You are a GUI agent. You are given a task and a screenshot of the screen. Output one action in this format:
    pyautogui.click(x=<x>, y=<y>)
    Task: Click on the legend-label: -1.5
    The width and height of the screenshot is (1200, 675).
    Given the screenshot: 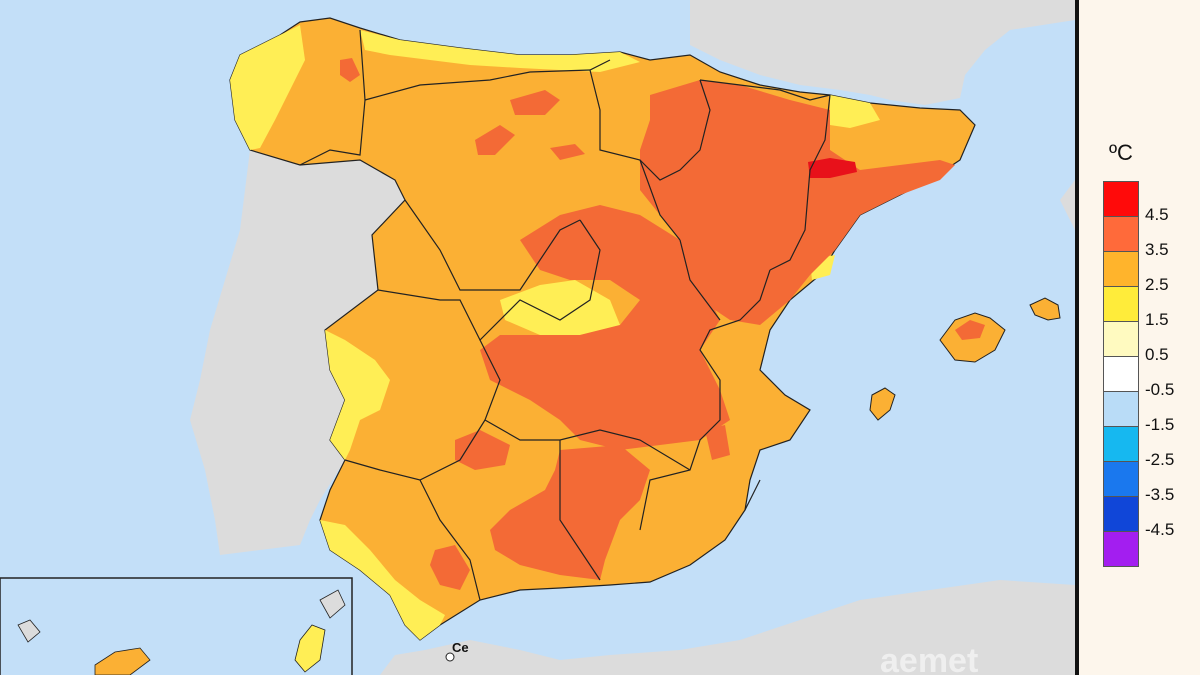 What is the action you would take?
    pyautogui.click(x=1160, y=424)
    